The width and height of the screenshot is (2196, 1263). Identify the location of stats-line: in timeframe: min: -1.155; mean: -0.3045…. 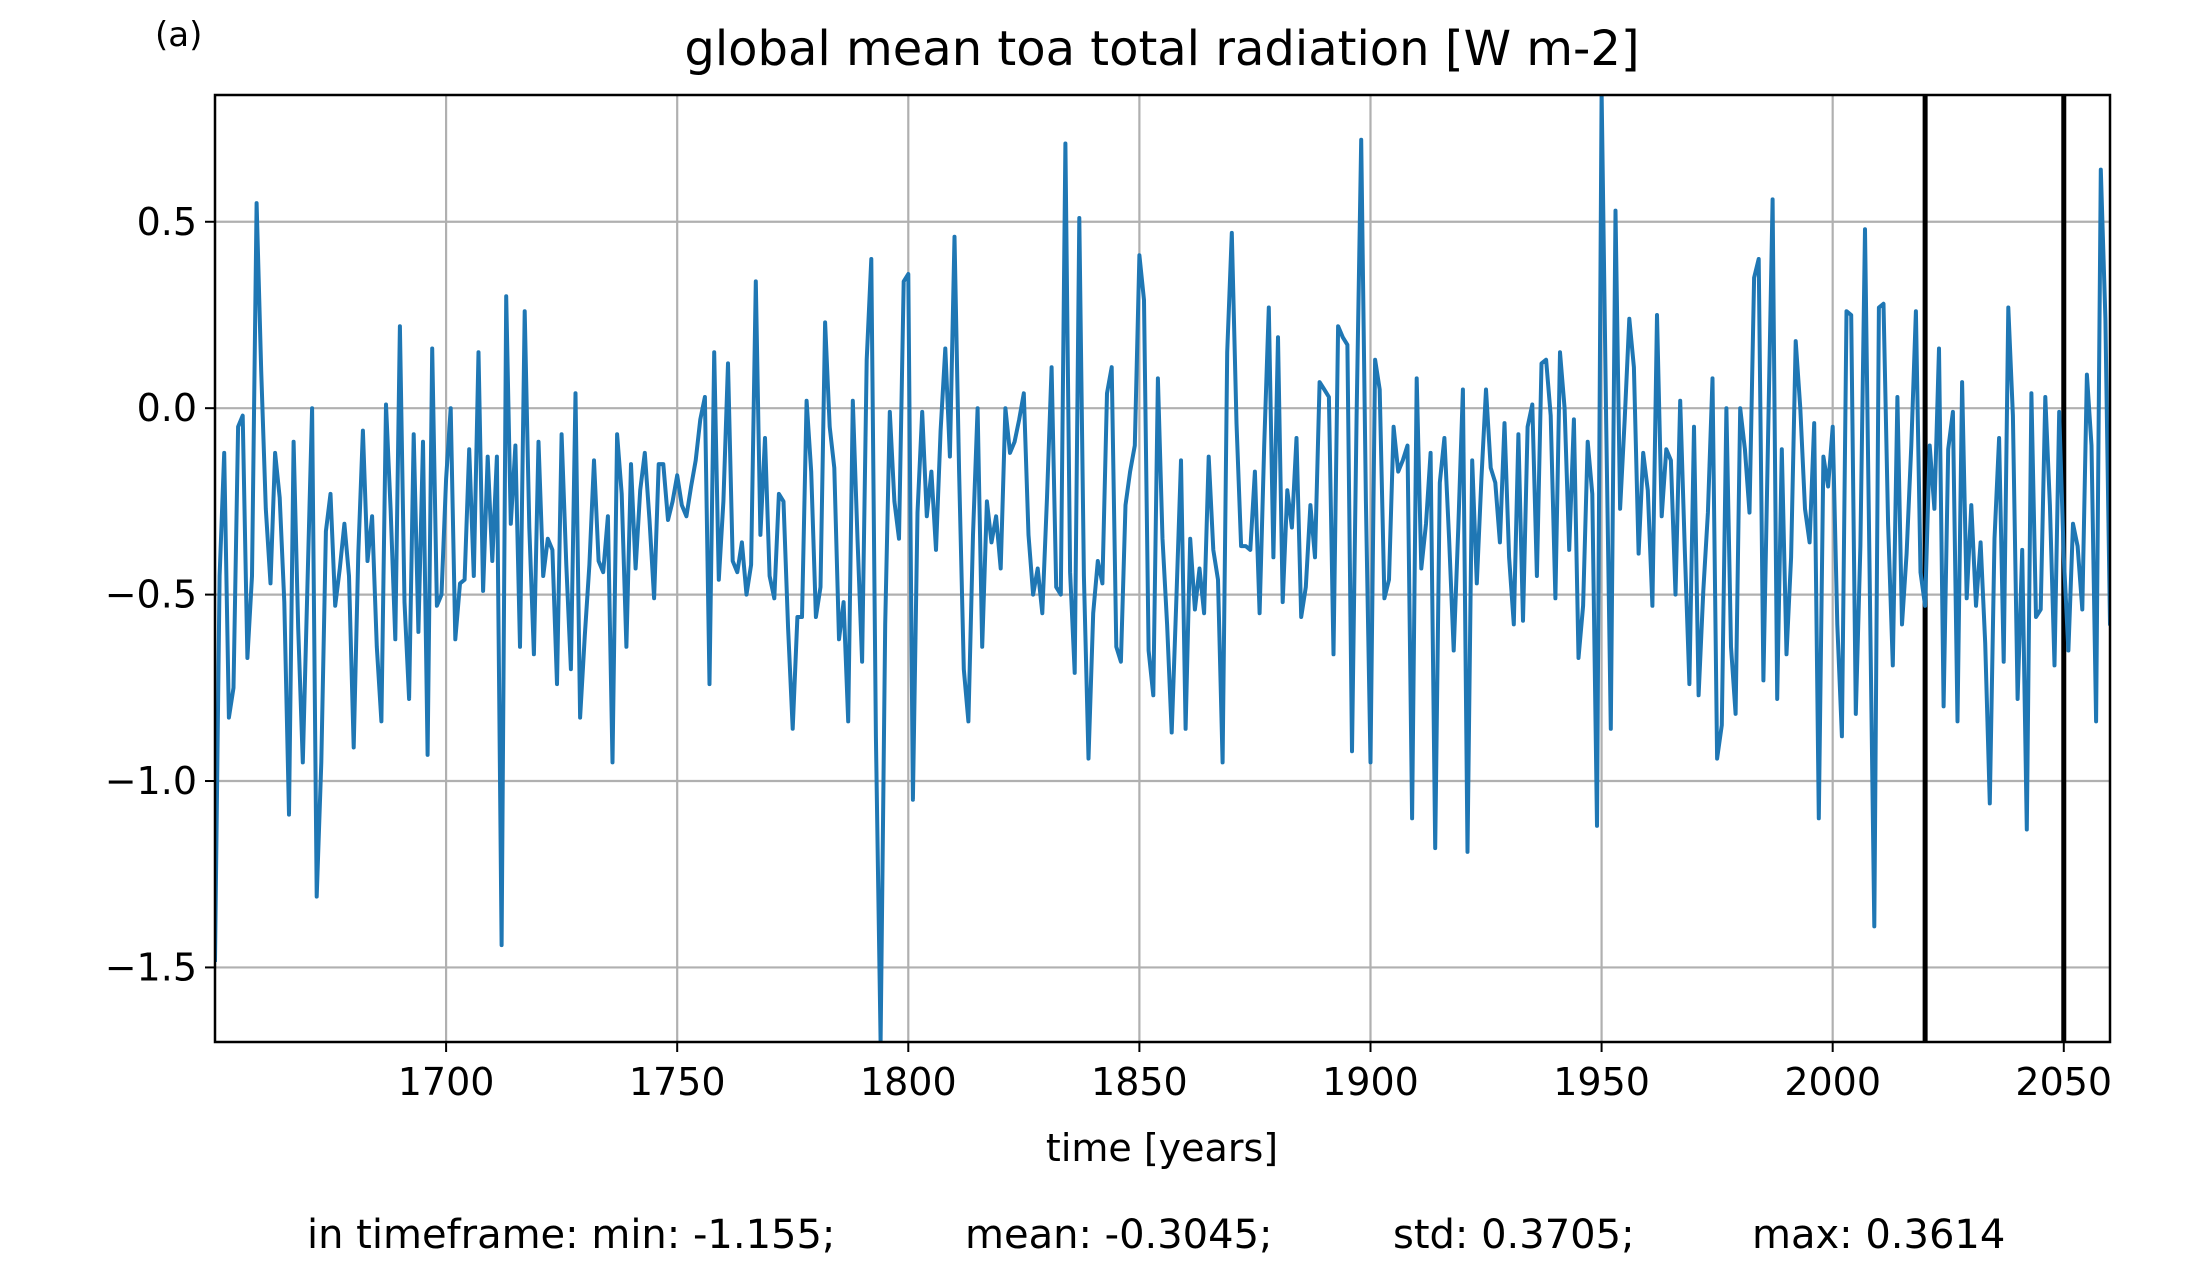
(1098, 1237).